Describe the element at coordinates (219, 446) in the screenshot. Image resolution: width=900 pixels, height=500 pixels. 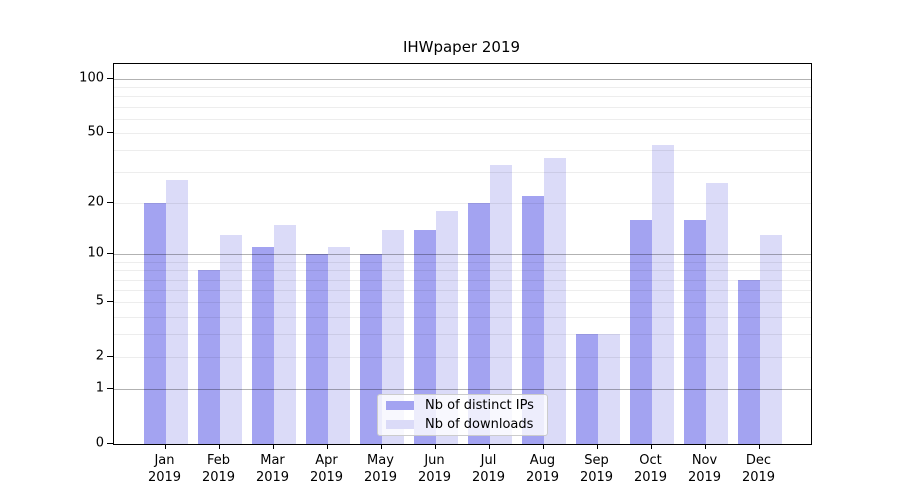
I see `x-tick-feb` at that location.